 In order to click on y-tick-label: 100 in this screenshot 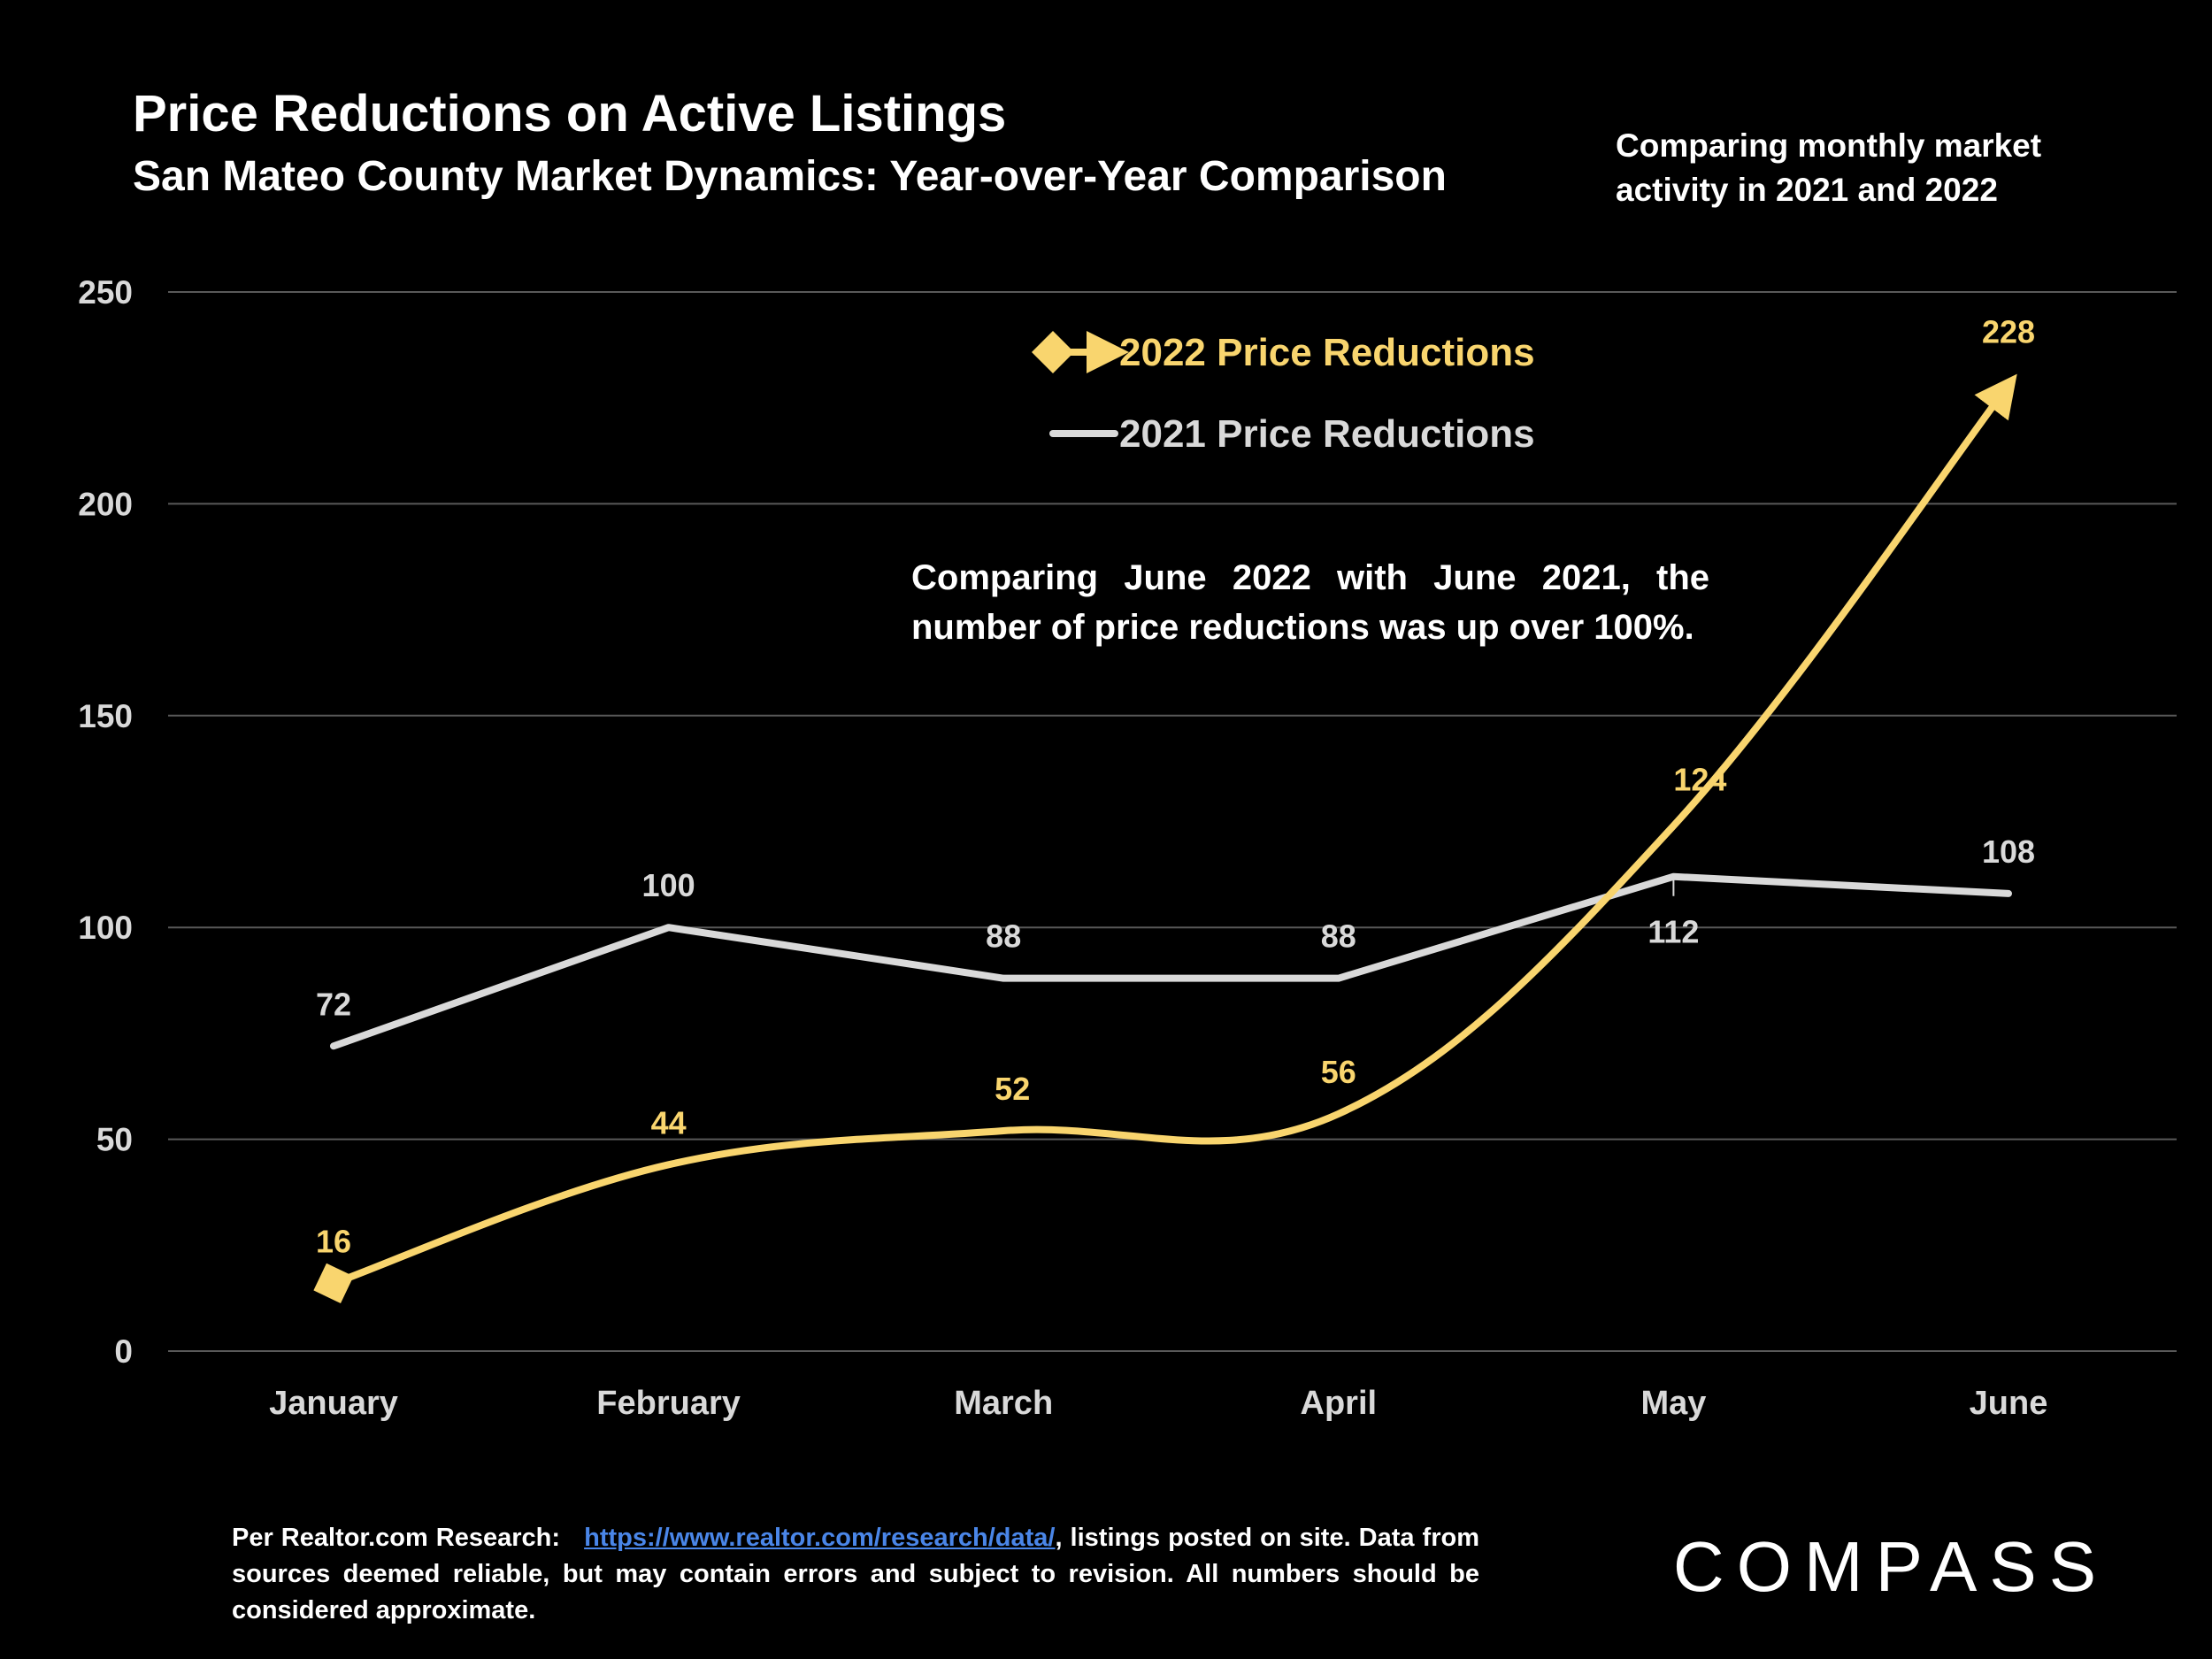, I will do `click(106, 928)`.